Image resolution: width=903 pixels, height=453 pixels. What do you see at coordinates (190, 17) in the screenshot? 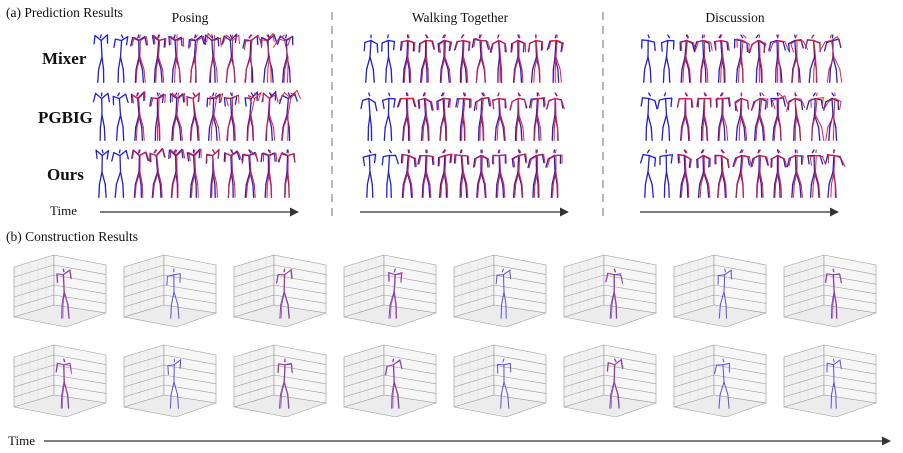
I see `group-title-posing: Posing` at bounding box center [190, 17].